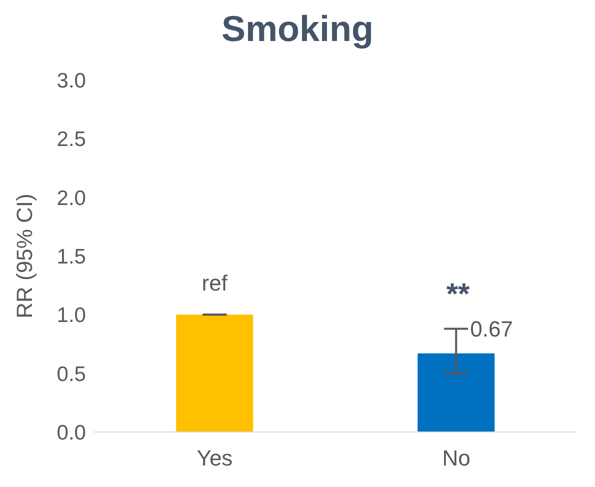 The width and height of the screenshot is (595, 487). What do you see at coordinates (71, 316) in the screenshot?
I see `y-tick-label: 1.0` at bounding box center [71, 316].